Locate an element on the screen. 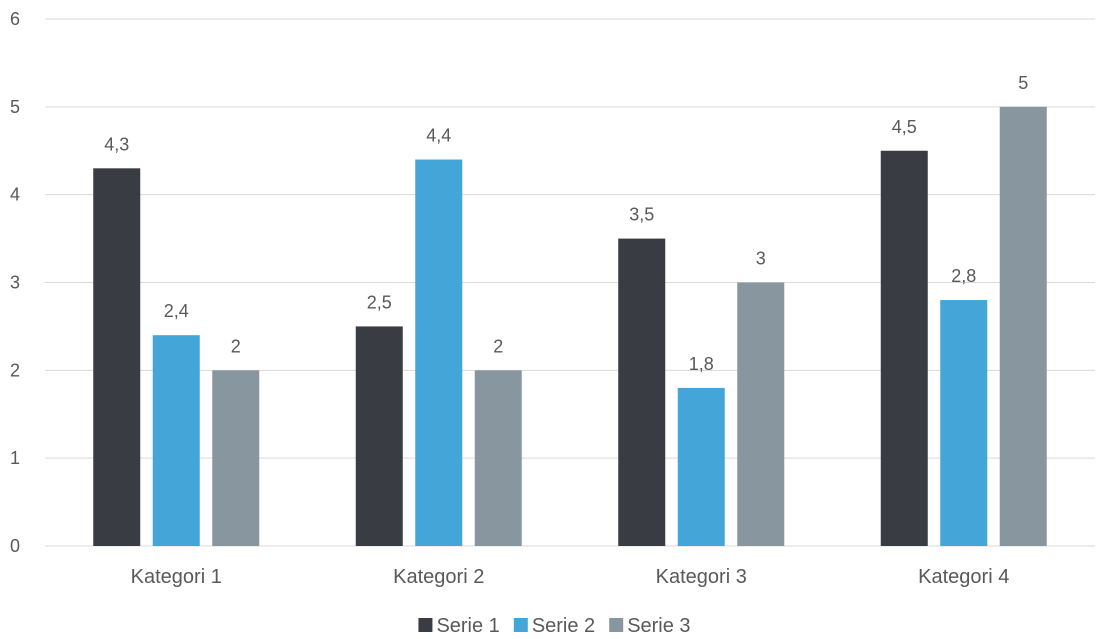 The width and height of the screenshot is (1109, 639). legend-label: Serie 2 is located at coordinates (563, 626).